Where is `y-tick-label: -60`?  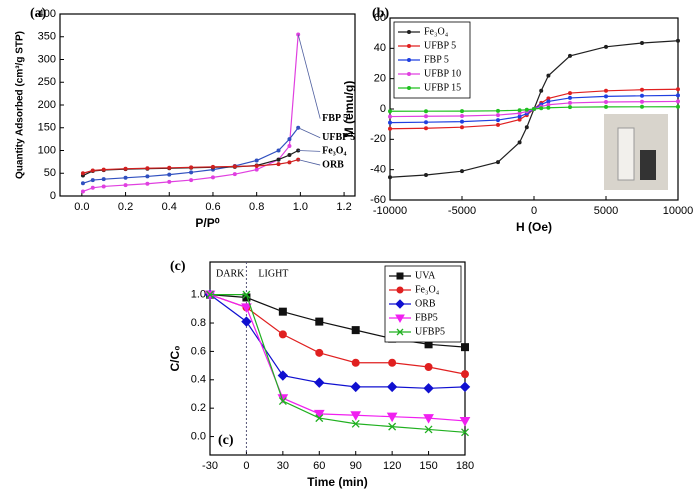
y-tick-label: -60 is located at coordinates (378, 200).